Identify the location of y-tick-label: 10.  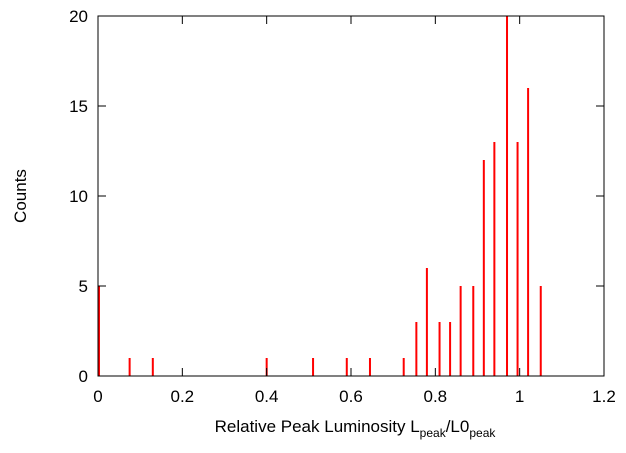
(78, 196).